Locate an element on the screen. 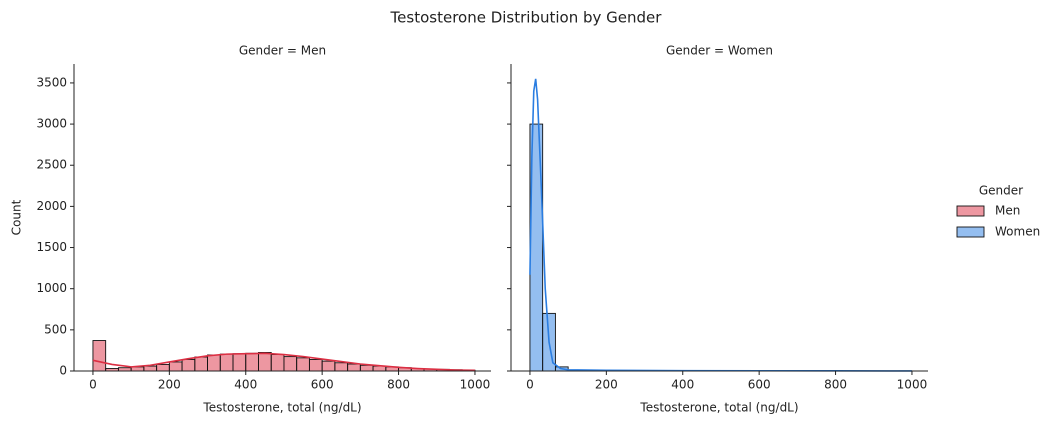 The image size is (1060, 429). y-tick-label: 1000 is located at coordinates (51, 288).